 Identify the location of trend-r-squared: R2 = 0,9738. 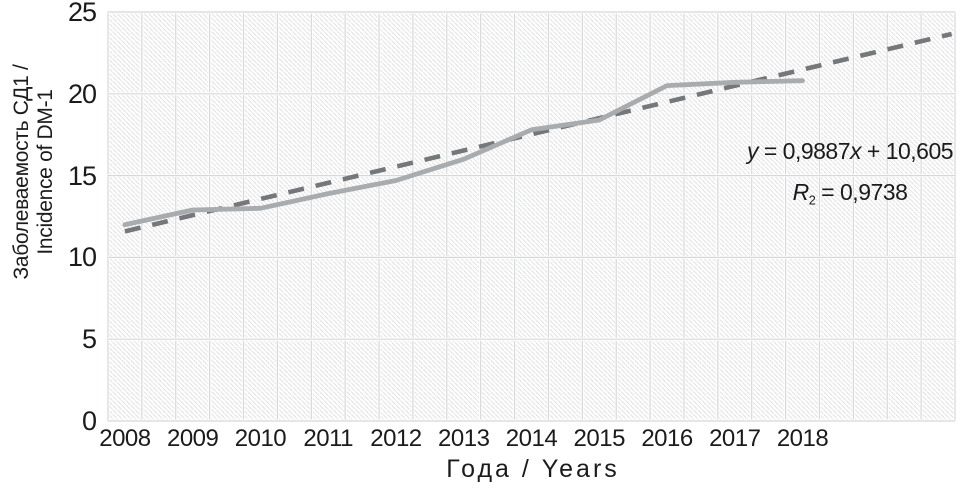
(832, 196).